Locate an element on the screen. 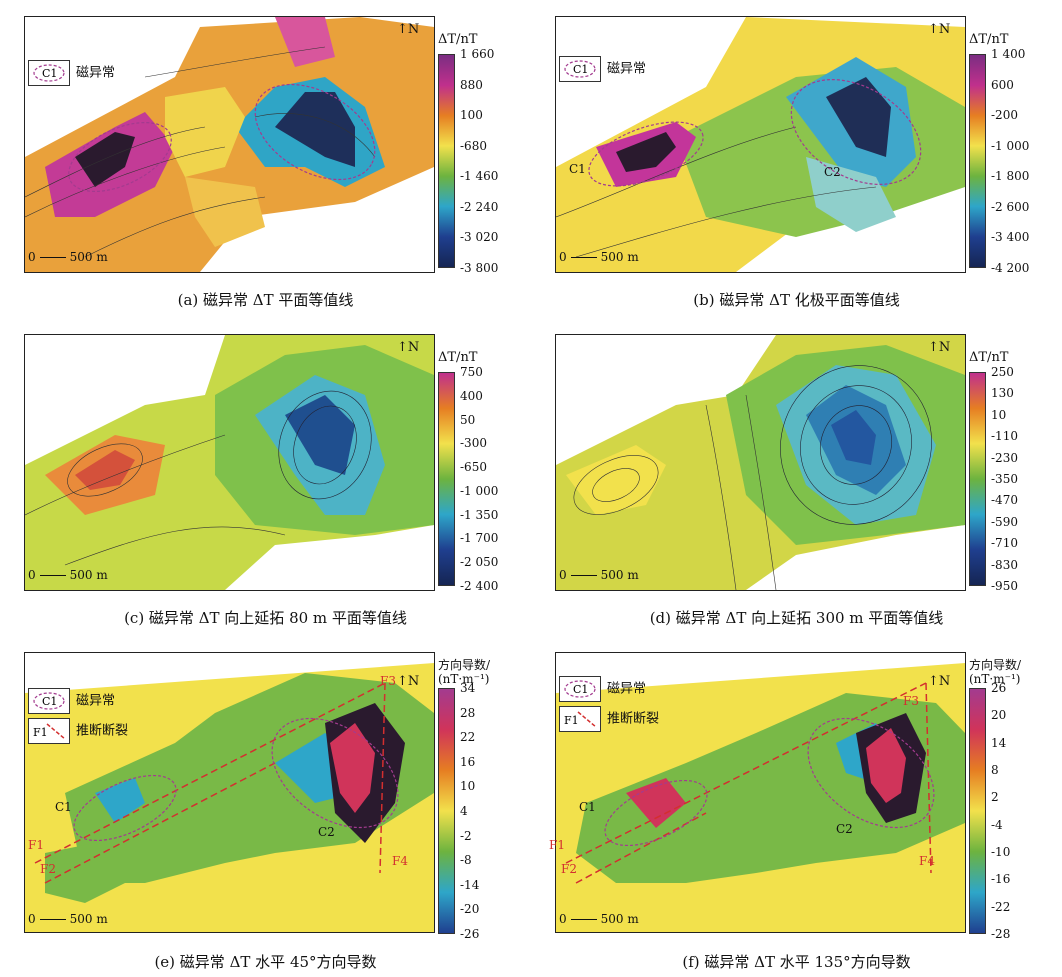 Image resolution: width=1062 pixels, height=977 pixels. colorbar-tick-label: -3 020 is located at coordinates (479, 237).